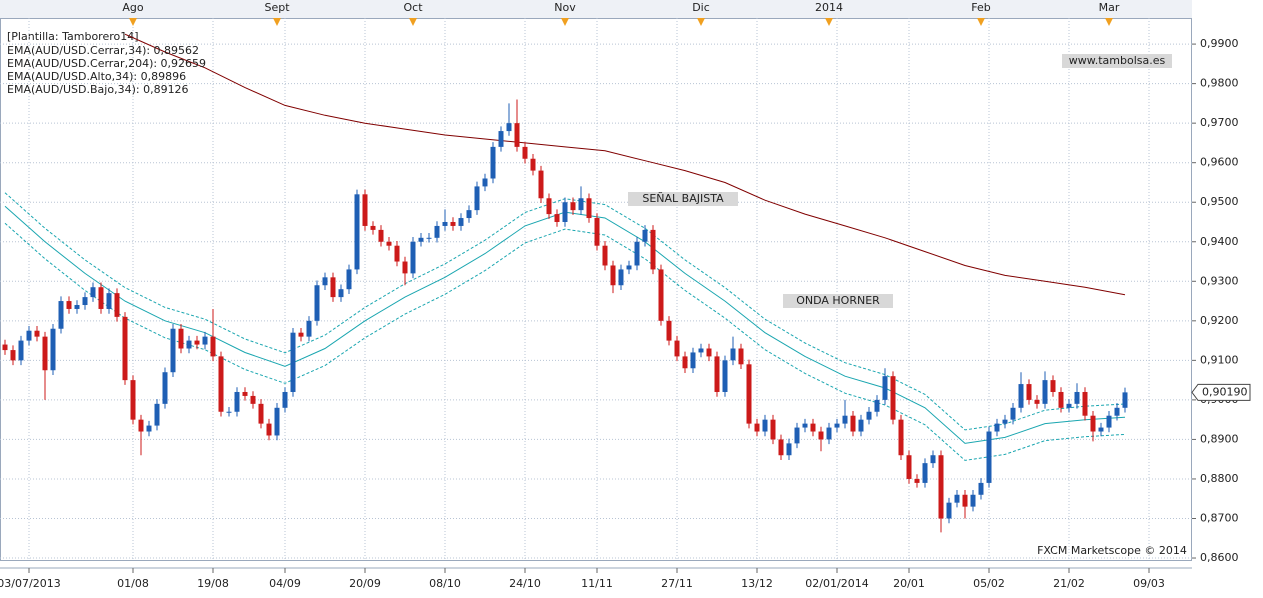  I want to click on legend-entry: EMA(AUD/USD.Cerrar,34): 0,89562, so click(103, 50).